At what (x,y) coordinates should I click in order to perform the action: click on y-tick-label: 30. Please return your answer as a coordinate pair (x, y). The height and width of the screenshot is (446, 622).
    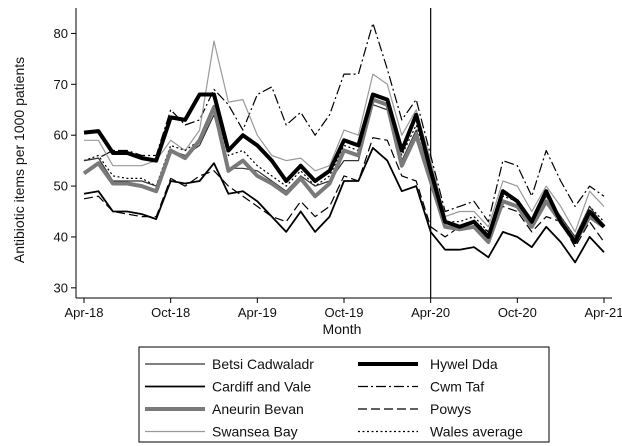
    Looking at the image, I should click on (61, 287).